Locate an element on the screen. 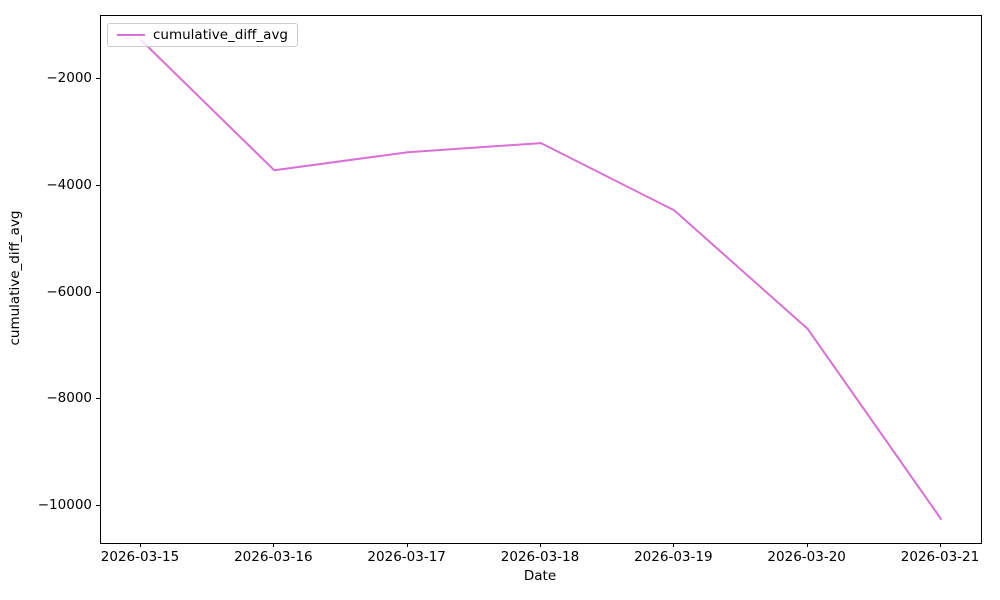 The height and width of the screenshot is (600, 1000). y-tick-label: −10000 is located at coordinates (64, 505).